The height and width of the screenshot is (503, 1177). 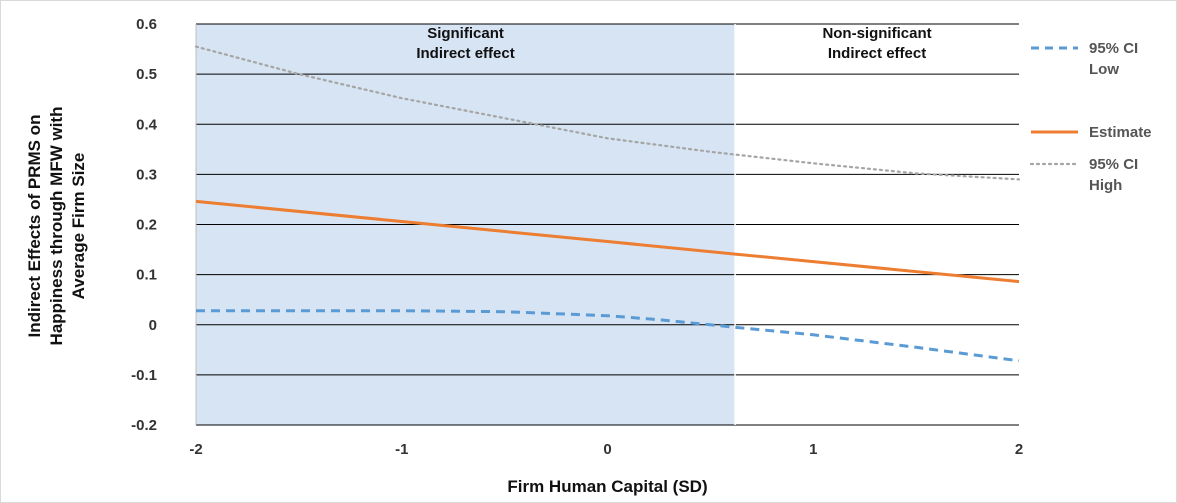 What do you see at coordinates (147, 124) in the screenshot?
I see `y-tick-label: 0.4` at bounding box center [147, 124].